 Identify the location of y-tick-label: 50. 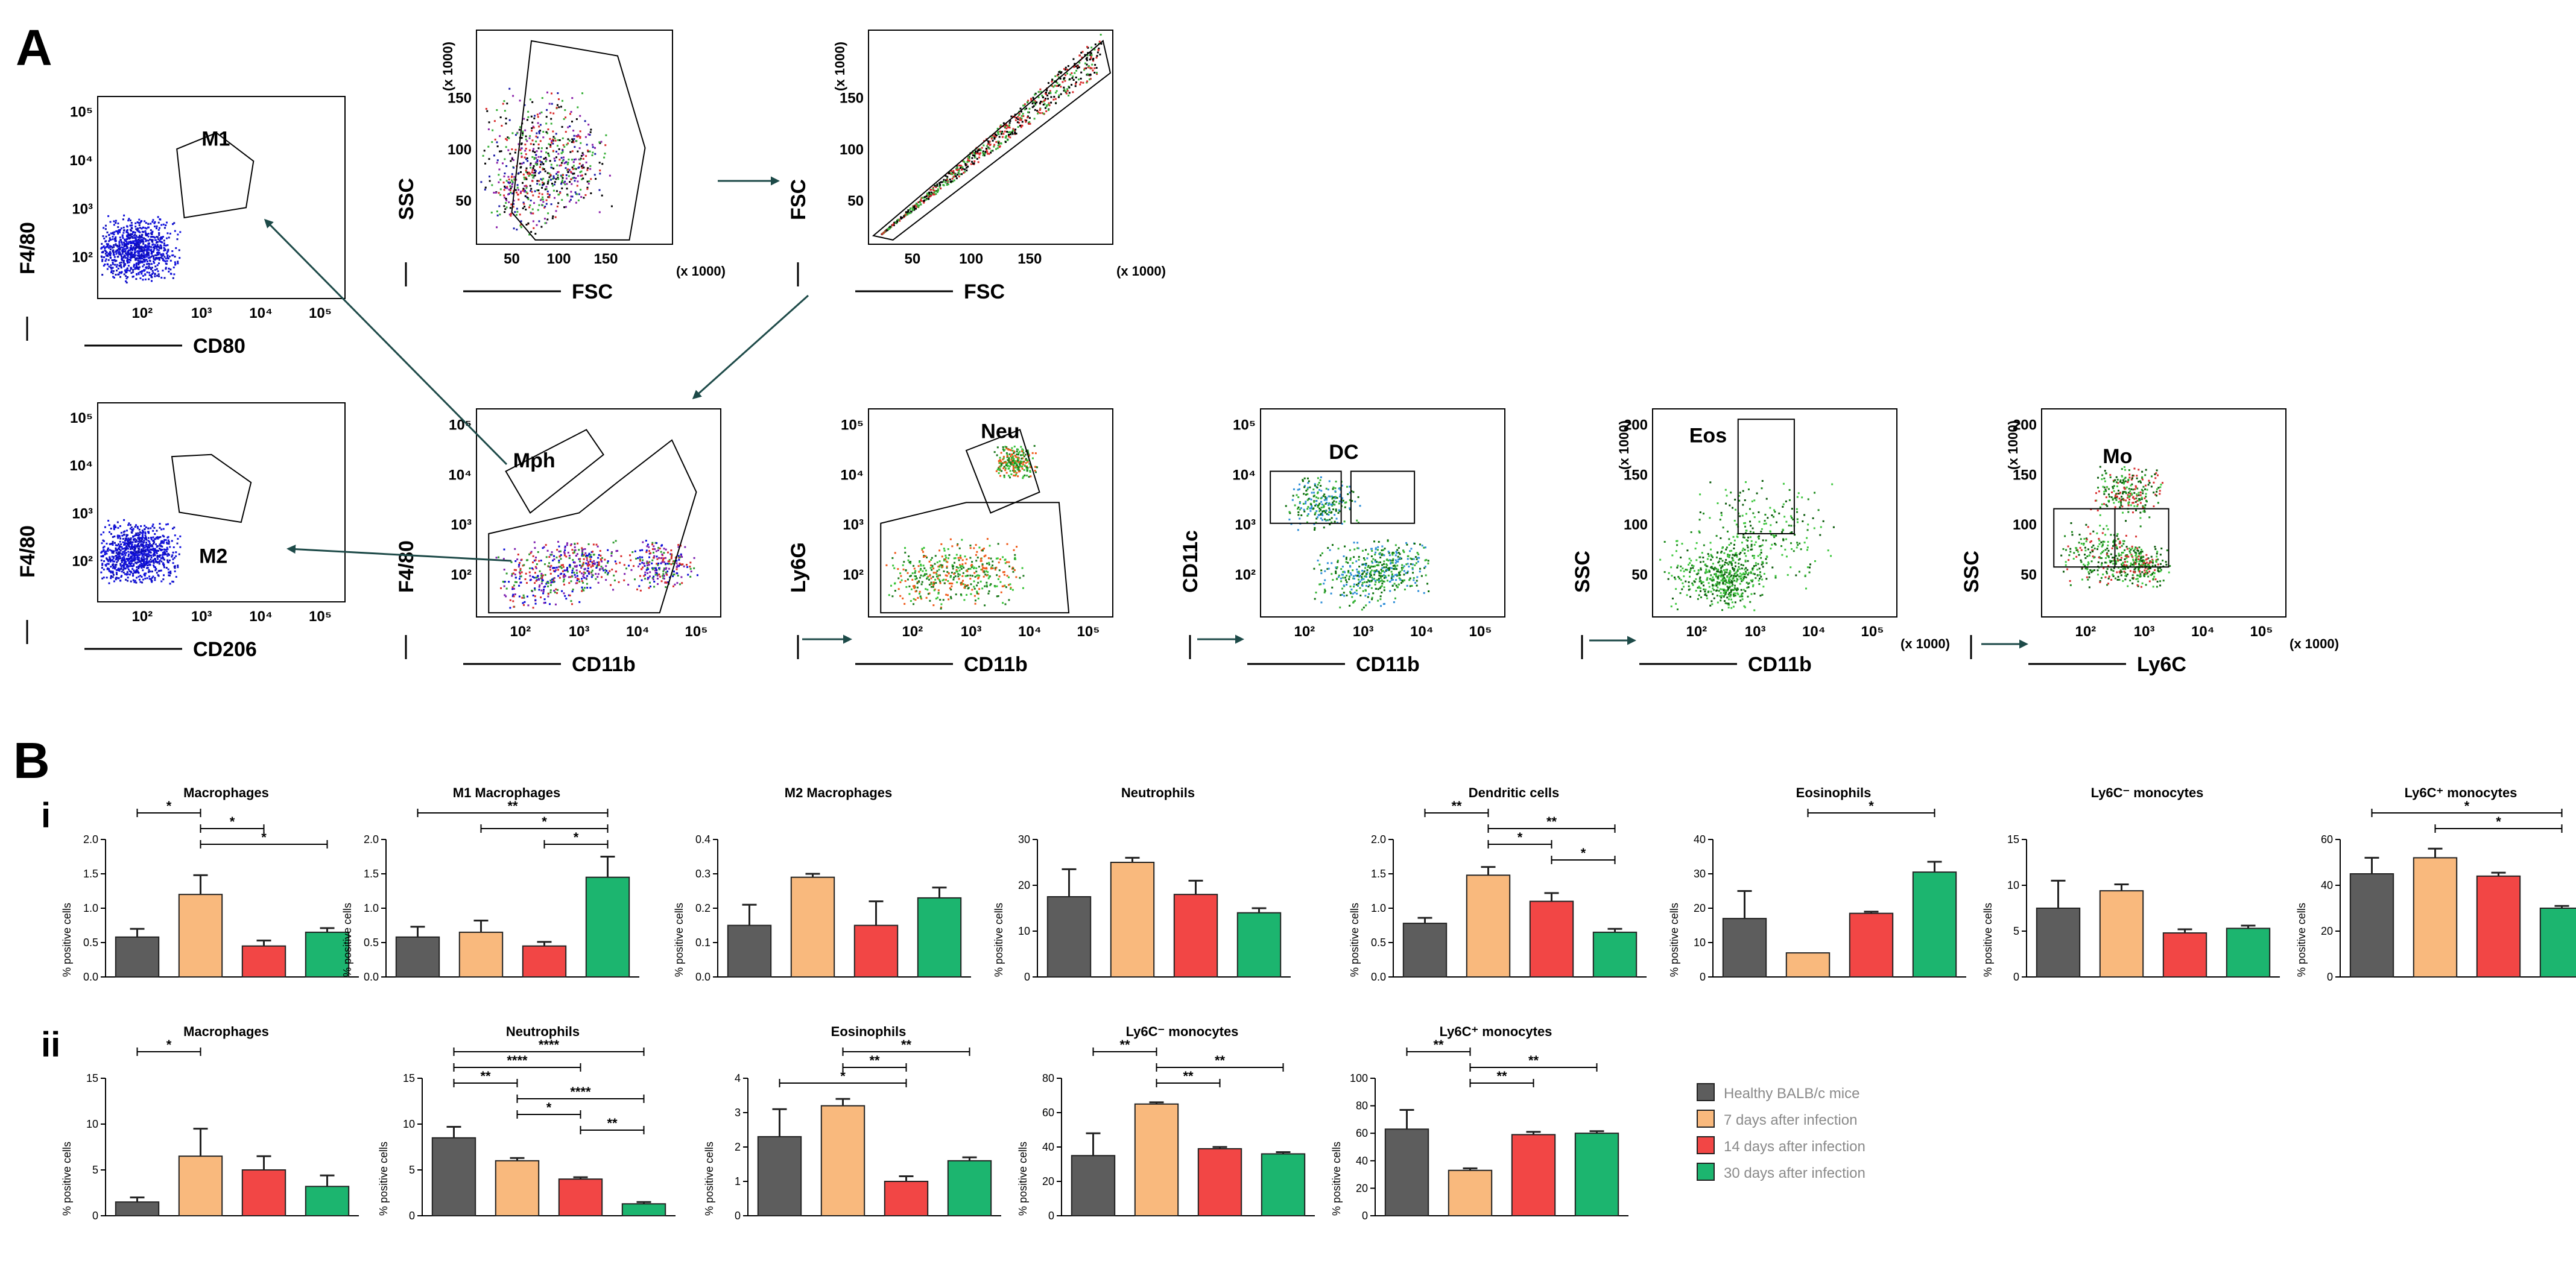
(463, 201).